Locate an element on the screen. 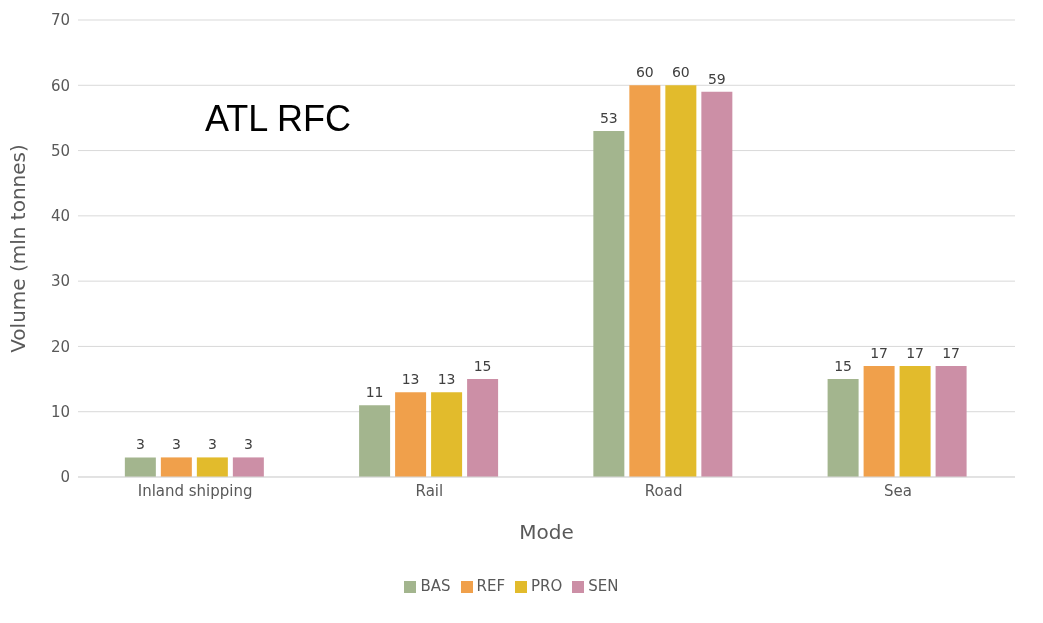 The height and width of the screenshot is (623, 1043). x-tick-label: Sea is located at coordinates (897, 490).